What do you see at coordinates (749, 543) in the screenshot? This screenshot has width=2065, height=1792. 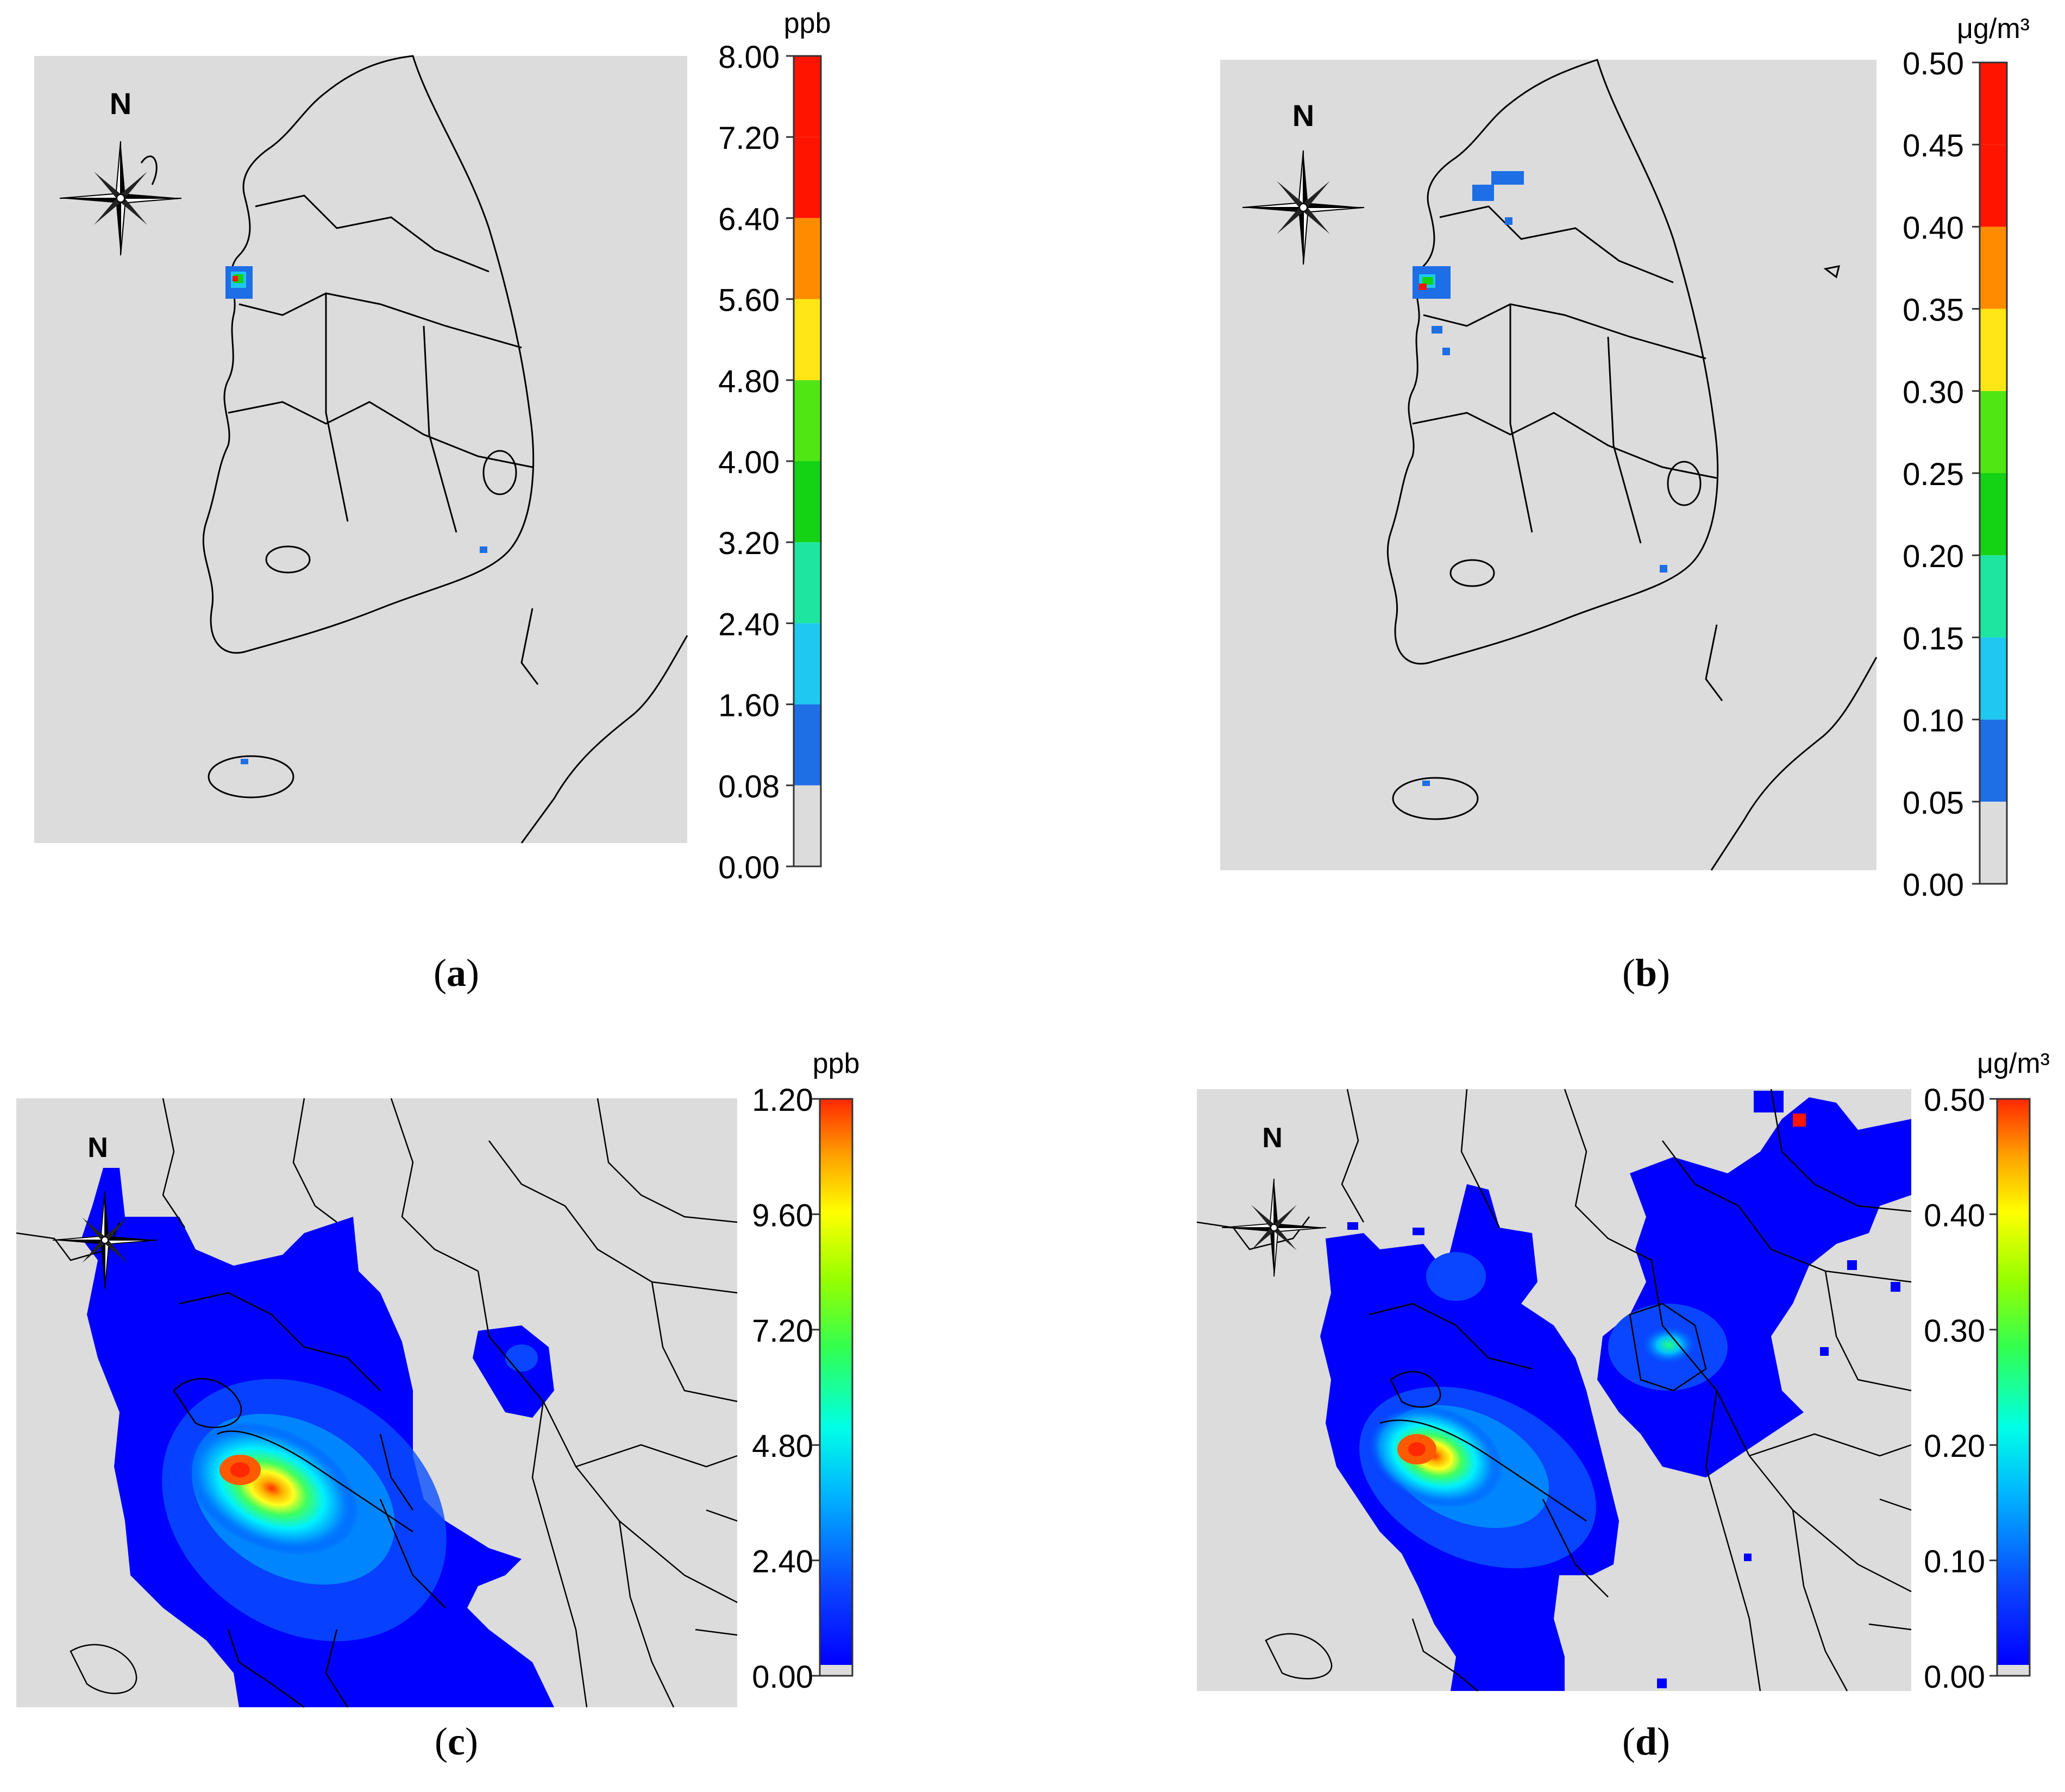 I see `colorbar-tick-label: 3.20` at bounding box center [749, 543].